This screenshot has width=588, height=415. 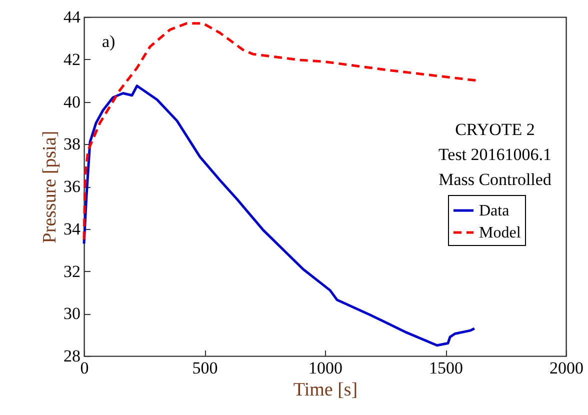 I want to click on annotation: a), so click(x=109, y=41).